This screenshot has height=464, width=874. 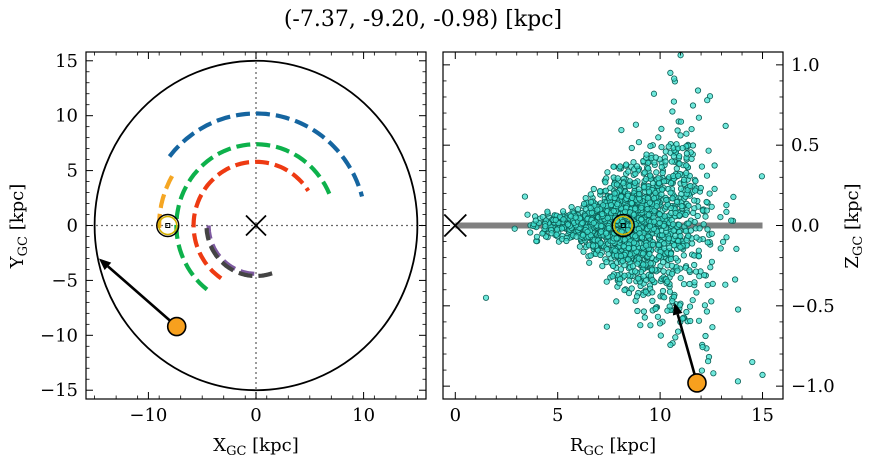 I want to click on xy-ytick-label: 15, so click(x=66, y=61).